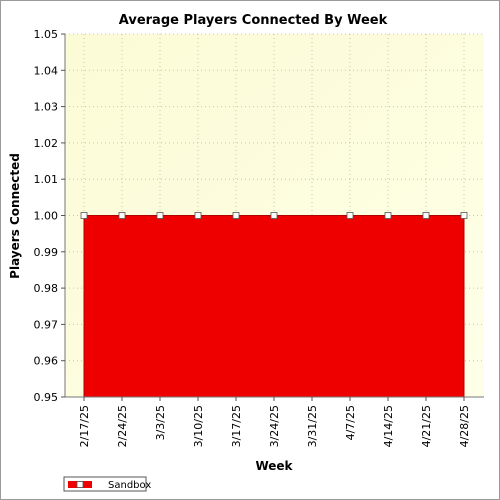  What do you see at coordinates (46, 216) in the screenshot?
I see `y-tick-label: 1.00` at bounding box center [46, 216].